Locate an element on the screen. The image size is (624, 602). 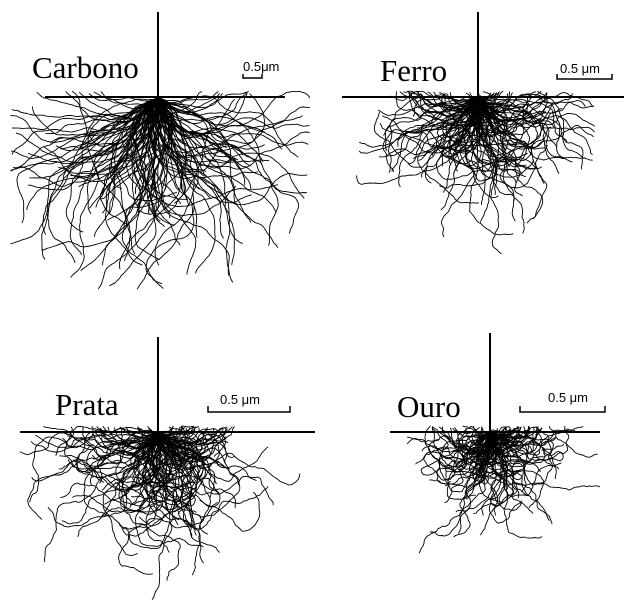
panel-label: Ferro is located at coordinates (413, 70).